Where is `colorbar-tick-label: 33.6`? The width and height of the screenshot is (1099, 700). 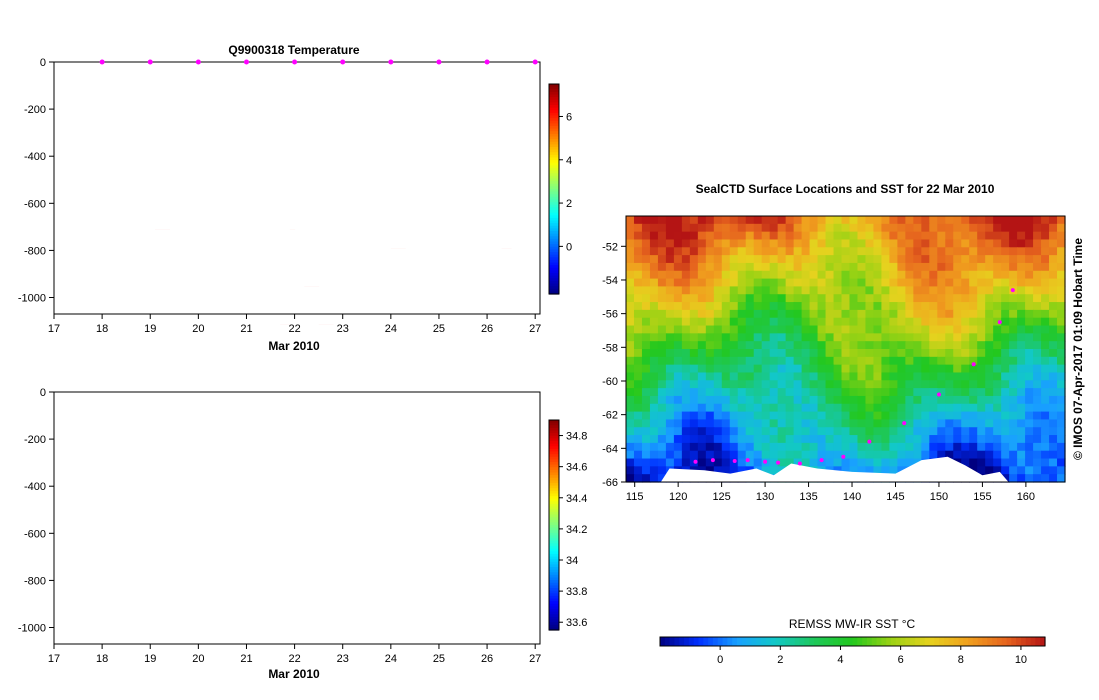 colorbar-tick-label: 33.6 is located at coordinates (576, 623).